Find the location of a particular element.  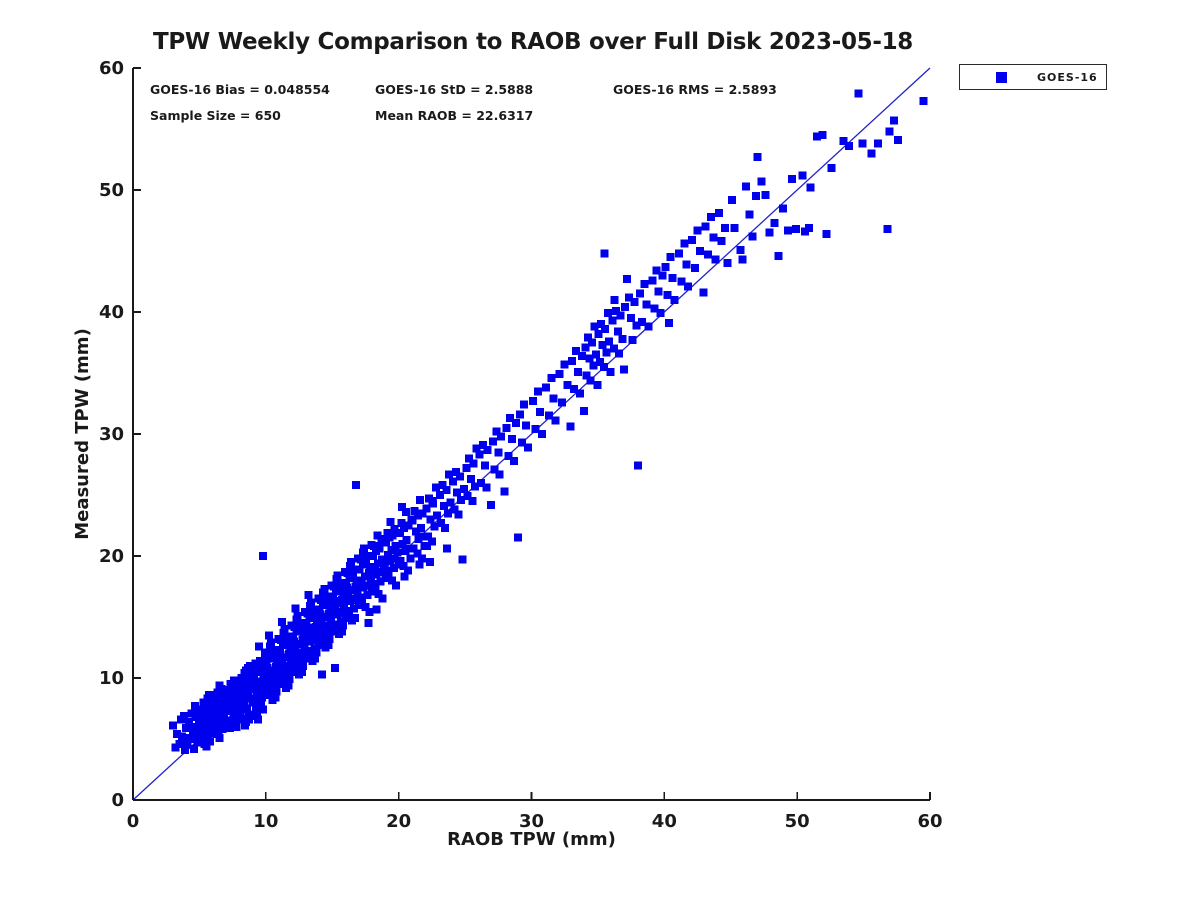

svg-text: 30 is located at coordinates (531, 821).